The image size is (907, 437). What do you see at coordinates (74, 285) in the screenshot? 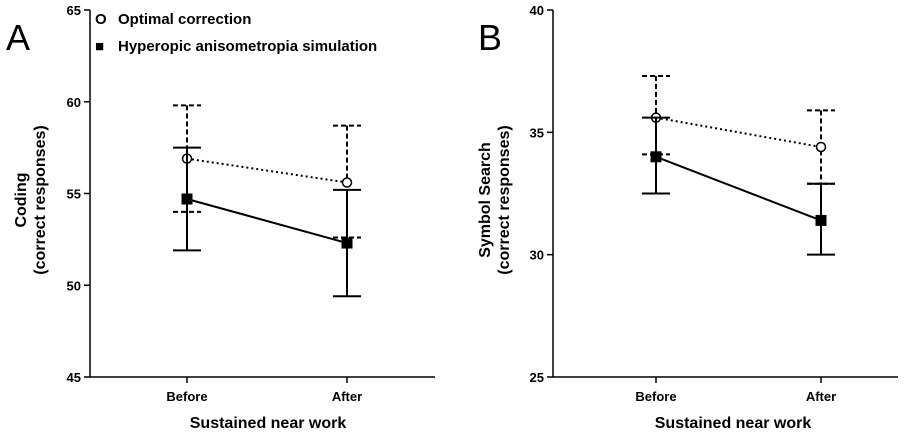
I see `panel-a-ytick-label: 50` at bounding box center [74, 285].